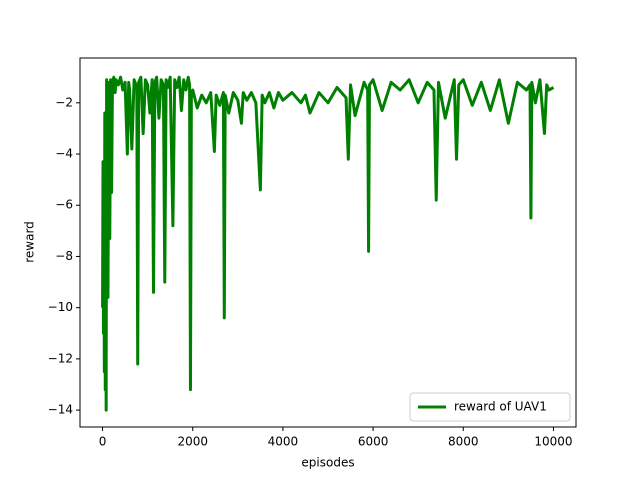 The image size is (640, 480). I want to click on x-tick-label: 0, so click(103, 442).